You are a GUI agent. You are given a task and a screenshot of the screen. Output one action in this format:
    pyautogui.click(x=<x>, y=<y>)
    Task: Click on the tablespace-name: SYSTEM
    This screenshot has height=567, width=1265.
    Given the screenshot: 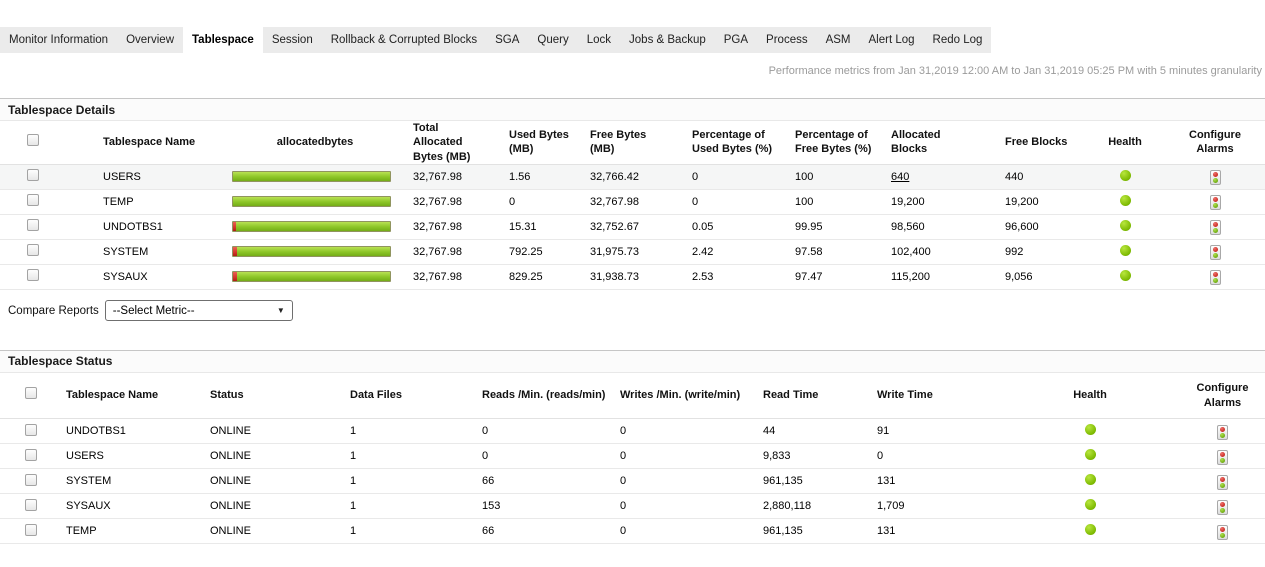 What is the action you would take?
    pyautogui.click(x=127, y=481)
    